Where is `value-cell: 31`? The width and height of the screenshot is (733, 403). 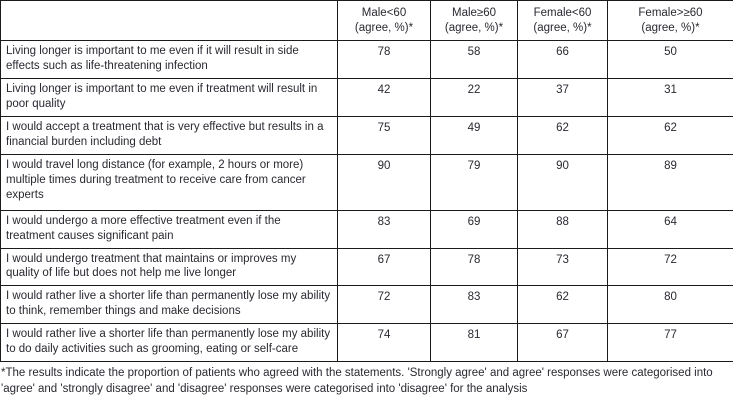 value-cell: 31 is located at coordinates (670, 97).